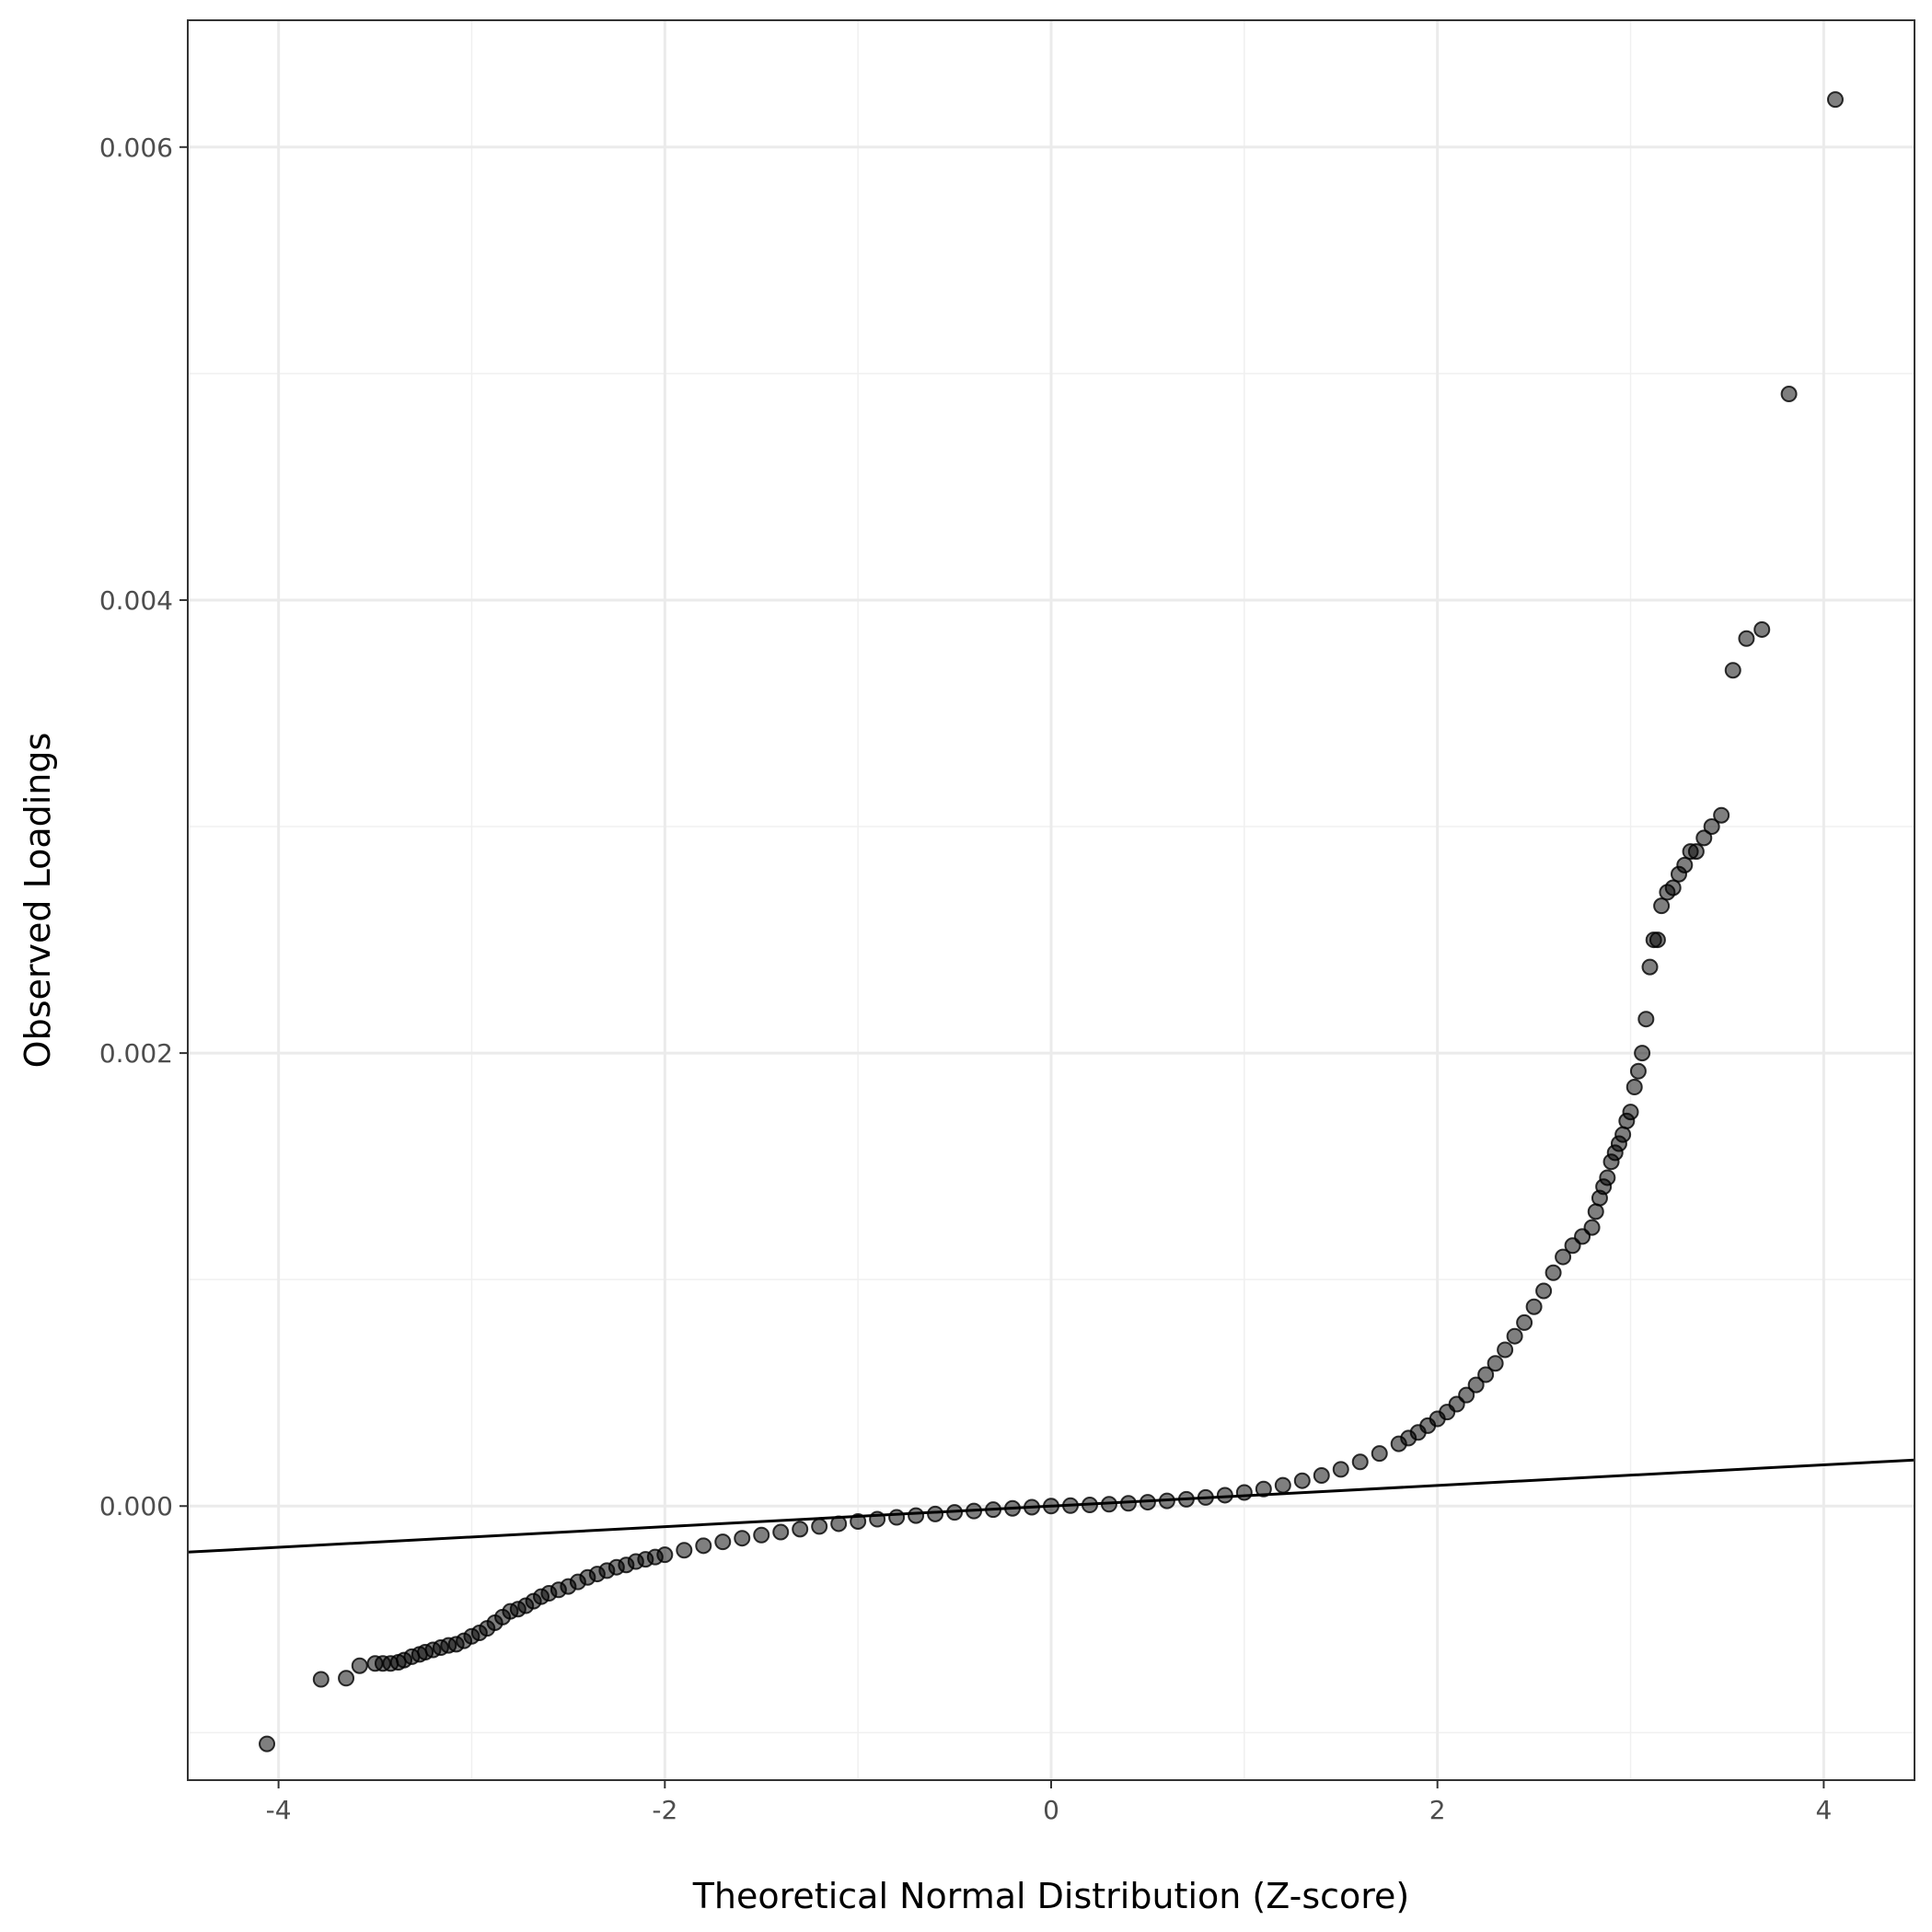 This screenshot has height=1932, width=1932. Describe the element at coordinates (1438, 1810) in the screenshot. I see `x-tick-label: 2` at that location.